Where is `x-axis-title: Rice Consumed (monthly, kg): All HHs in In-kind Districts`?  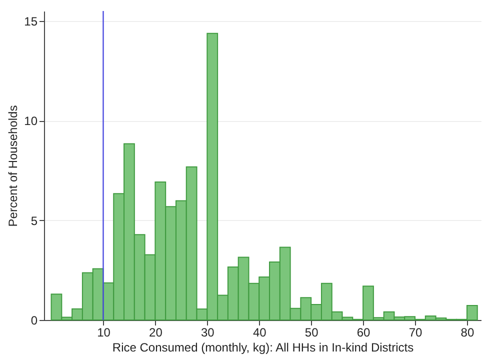
x-axis-title: Rice Consumed (monthly, kg): All HHs in In-kind Districts is located at coordinates (263, 347).